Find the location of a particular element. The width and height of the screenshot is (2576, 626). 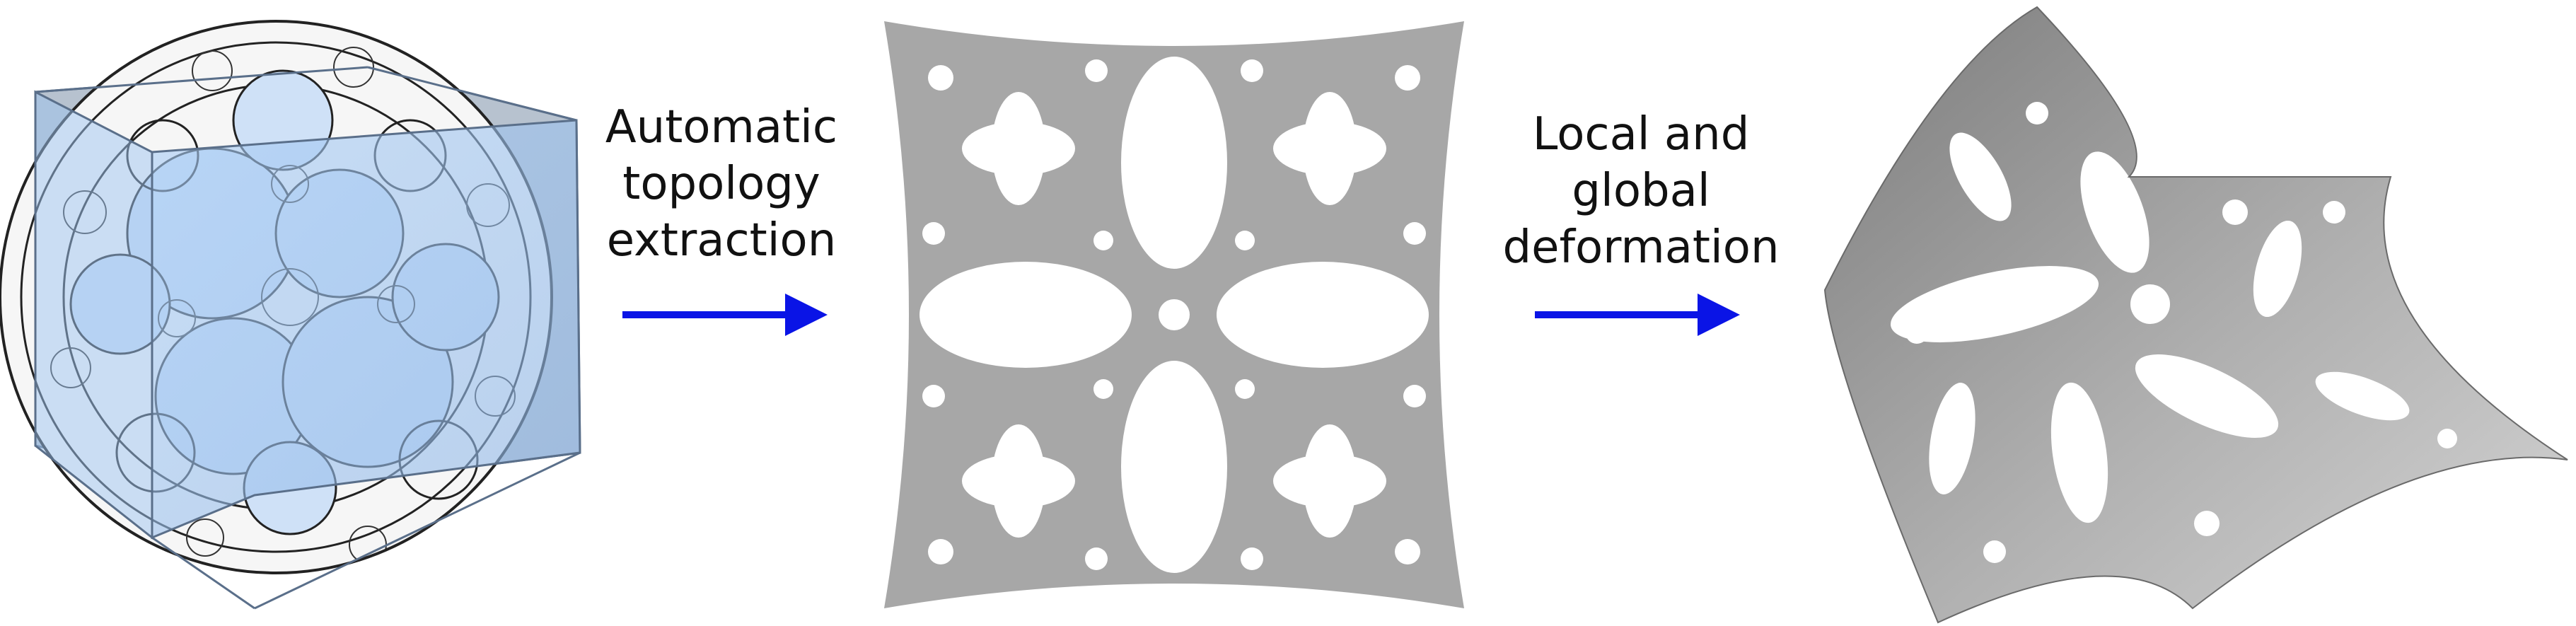

step-2-line-2: global is located at coordinates (1641, 191).